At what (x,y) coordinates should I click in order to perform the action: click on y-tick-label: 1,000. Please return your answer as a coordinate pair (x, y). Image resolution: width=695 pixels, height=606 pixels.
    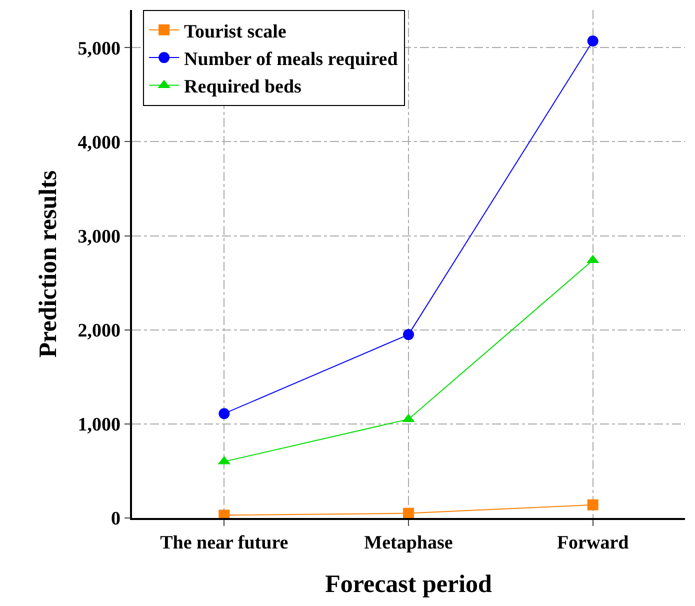
    Looking at the image, I should click on (99, 425).